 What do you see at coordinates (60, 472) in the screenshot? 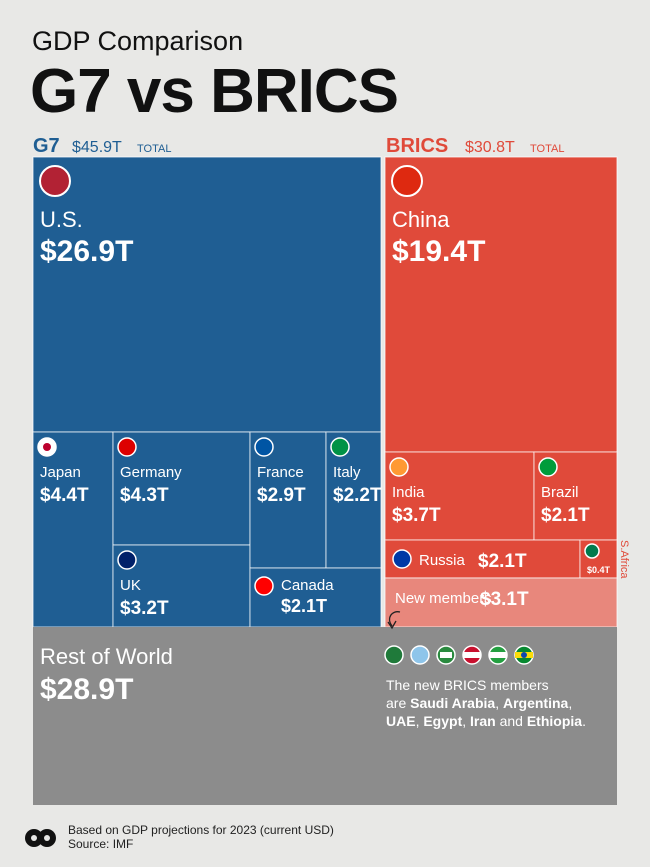
I see `cell-name: Japan` at bounding box center [60, 472].